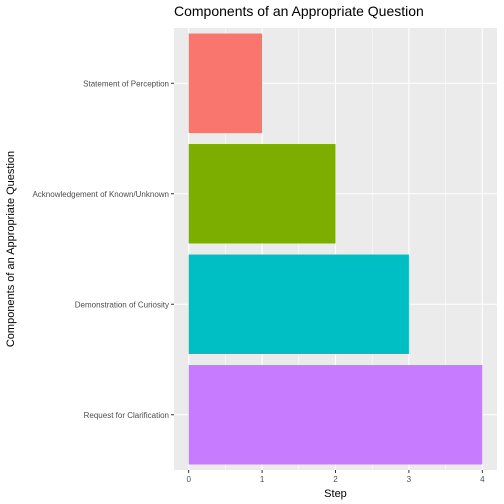 The image size is (504, 504). Describe the element at coordinates (262, 479) in the screenshot. I see `x-tick-label: 1` at that location.